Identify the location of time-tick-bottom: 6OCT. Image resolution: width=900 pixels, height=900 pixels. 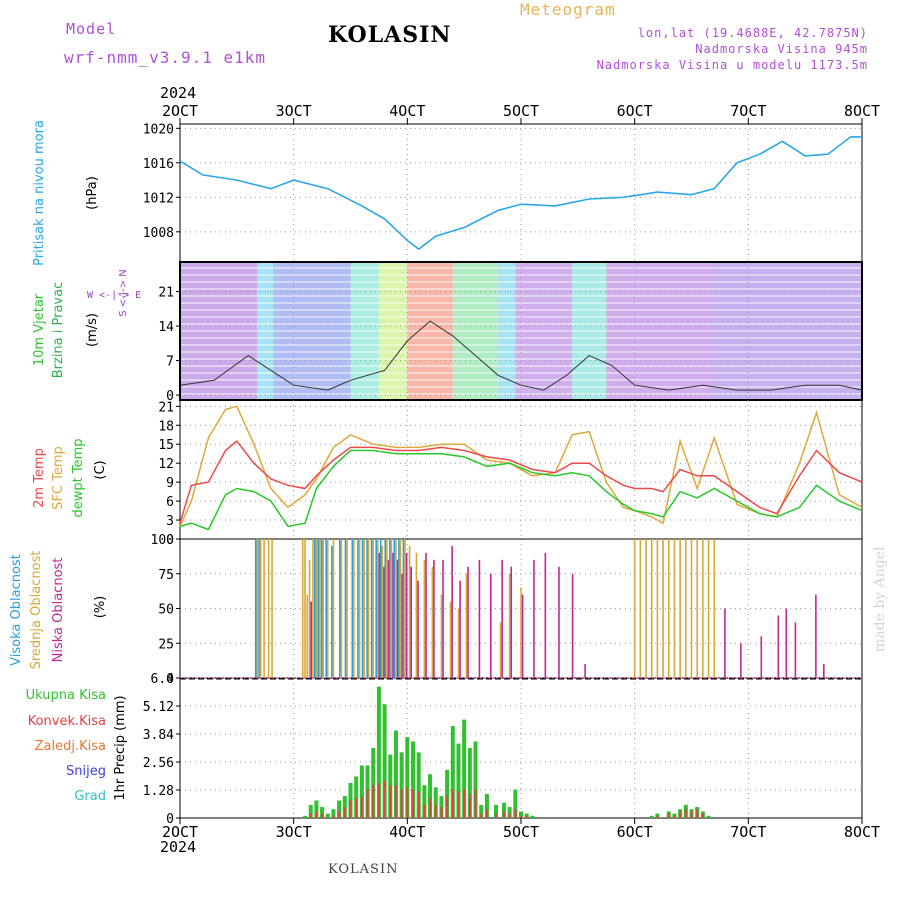
(635, 832).